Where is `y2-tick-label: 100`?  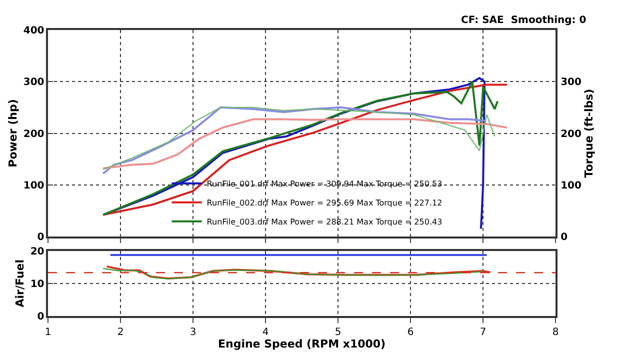 y2-tick-label: 100 is located at coordinates (571, 186).